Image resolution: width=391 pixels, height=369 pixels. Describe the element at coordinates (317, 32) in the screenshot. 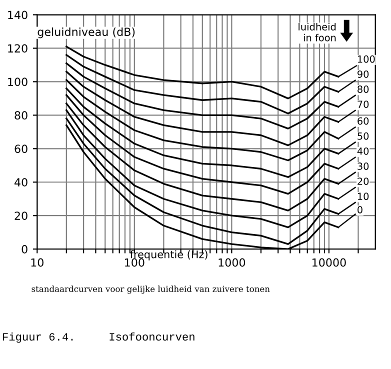

I see `annotation: luidheid in foon` at that location.